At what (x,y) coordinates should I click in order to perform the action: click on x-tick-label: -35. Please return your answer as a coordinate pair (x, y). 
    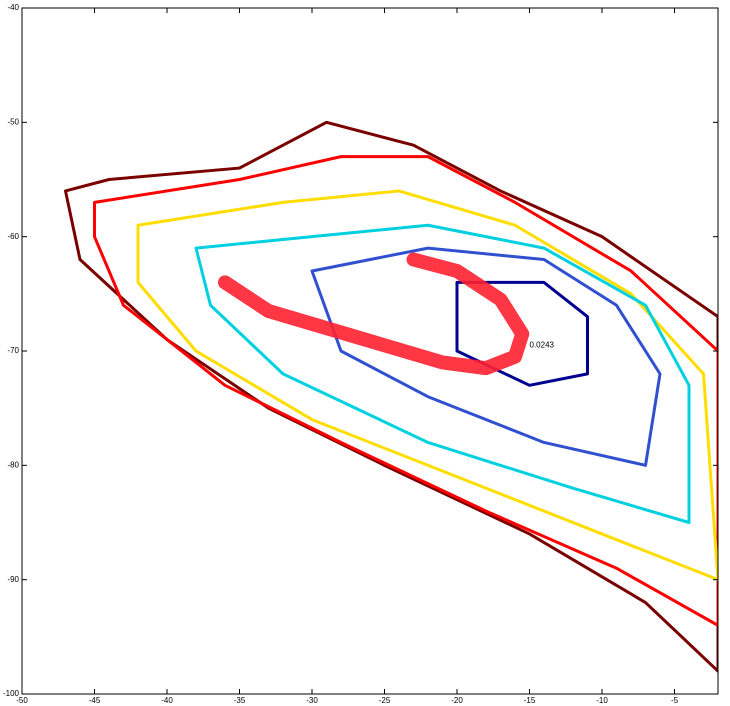
    Looking at the image, I should click on (240, 700).